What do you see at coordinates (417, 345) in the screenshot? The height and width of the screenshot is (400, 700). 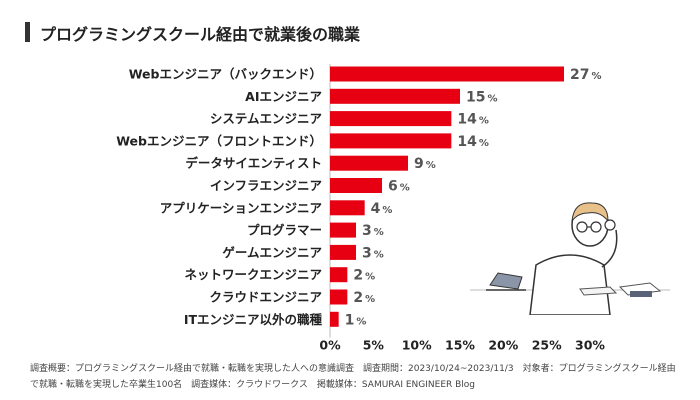 I see `x-tick-label: 10%` at bounding box center [417, 345].